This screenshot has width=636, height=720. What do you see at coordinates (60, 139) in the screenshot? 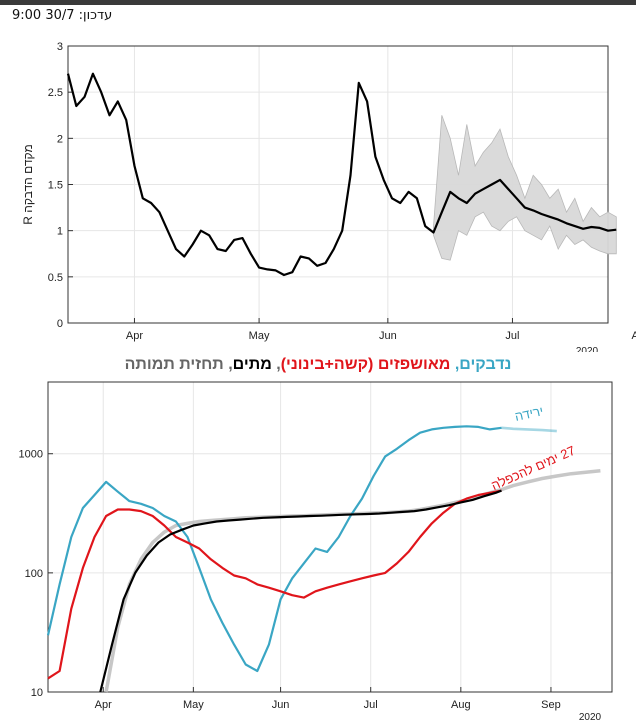
I see `y-tick-label: 2` at bounding box center [60, 139].